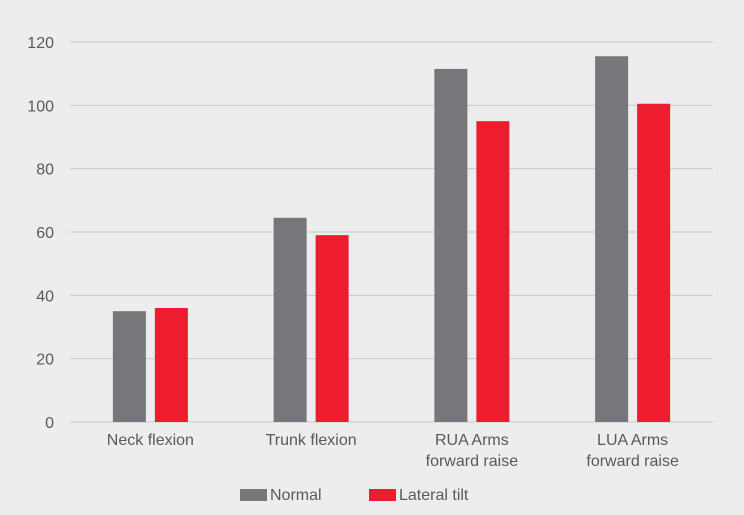 Image resolution: width=744 pixels, height=515 pixels. Describe the element at coordinates (434, 495) in the screenshot. I see `legend-label: Lateral tilt` at that location.